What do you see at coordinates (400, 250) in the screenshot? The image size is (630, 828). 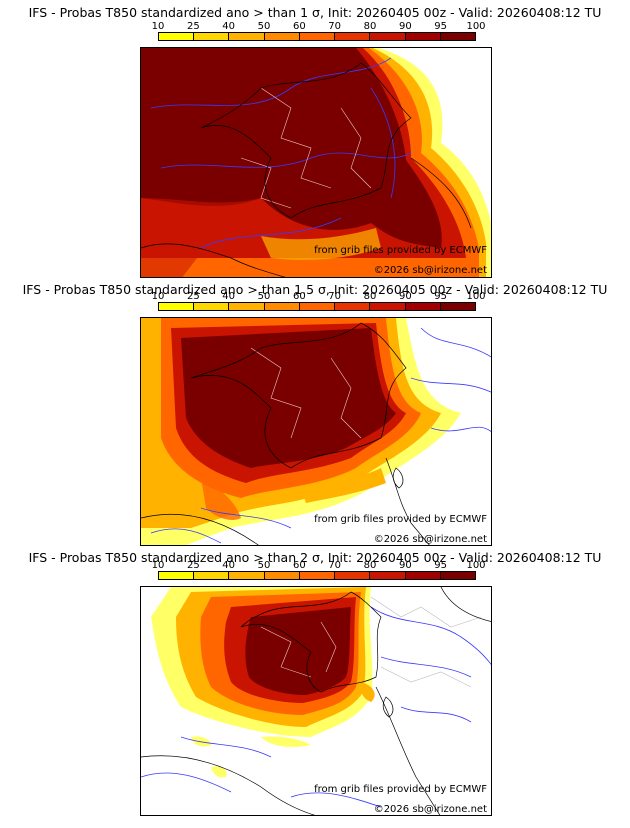 I see `panel-1-credit: from grib files provided by ECMWF` at bounding box center [400, 250].